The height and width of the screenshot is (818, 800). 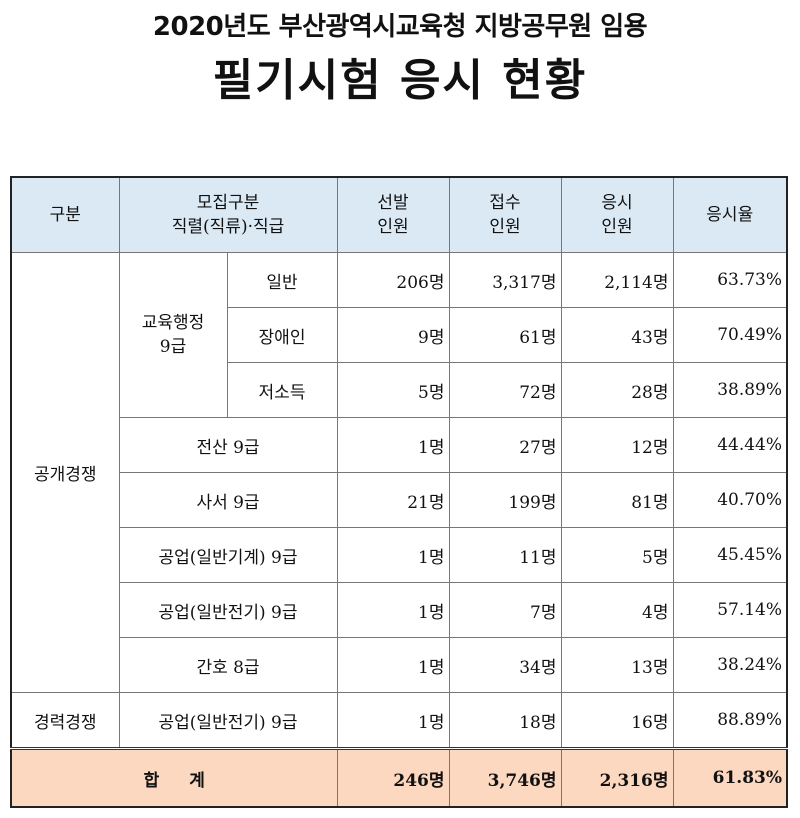 What do you see at coordinates (228, 665) in the screenshot?
I see `row-label: 간호 8급` at bounding box center [228, 665].